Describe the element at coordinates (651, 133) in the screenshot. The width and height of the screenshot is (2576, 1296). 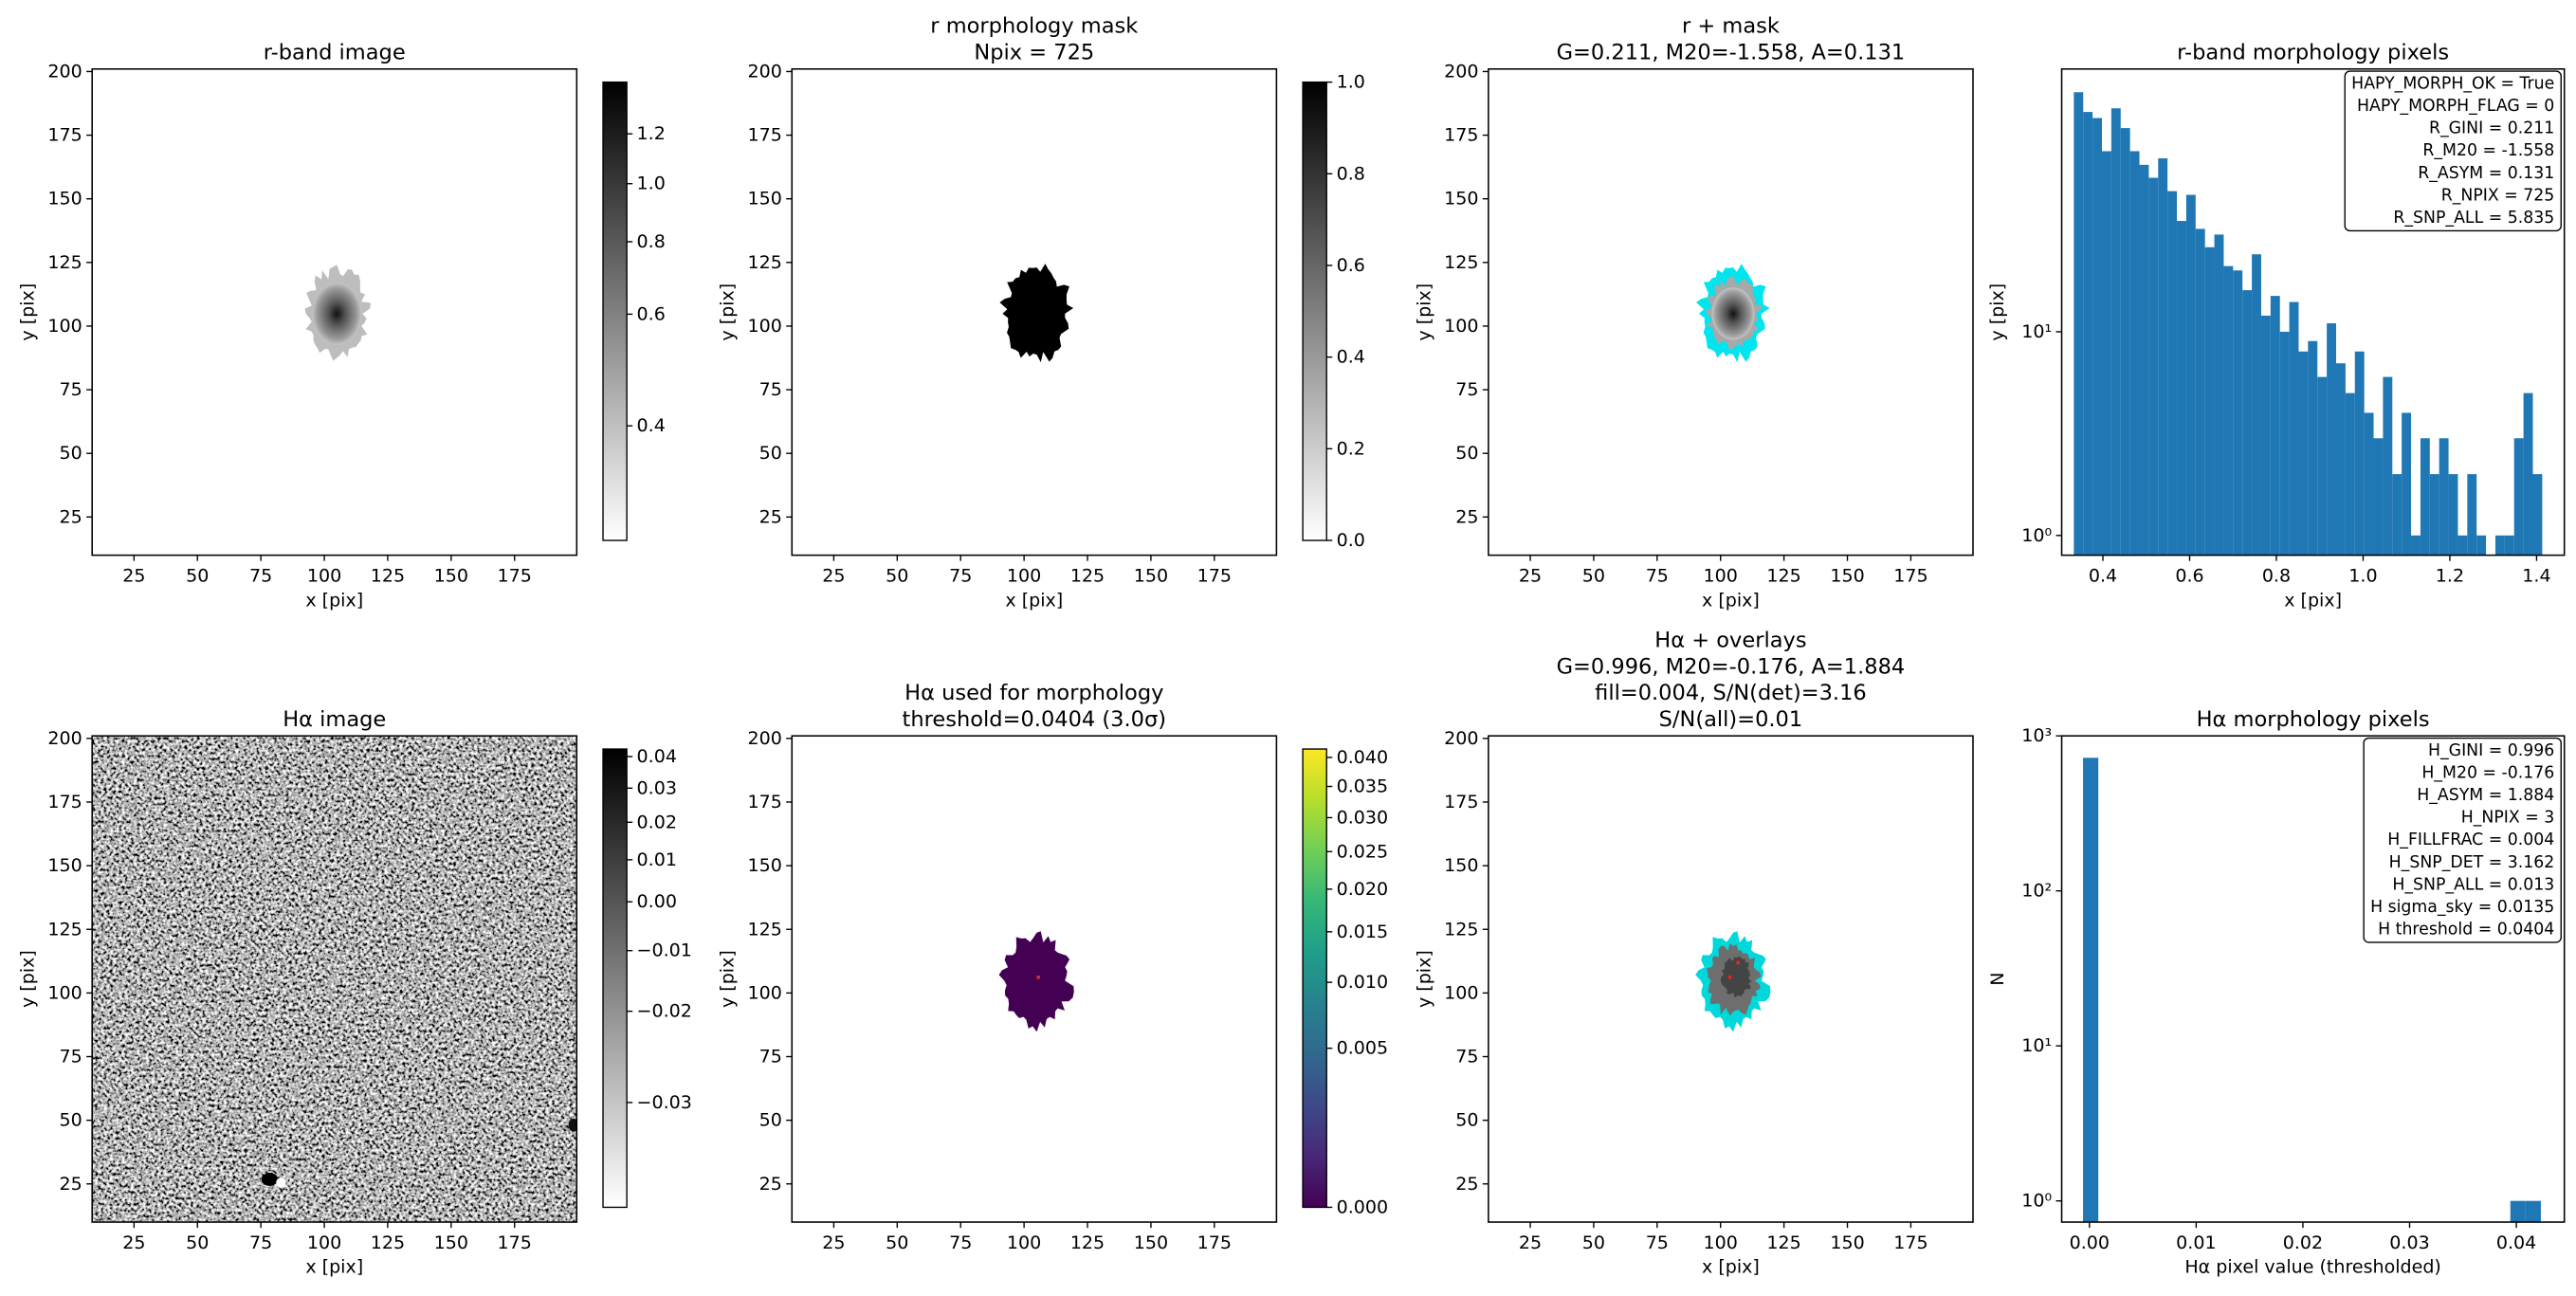
I see `colorbar-tick-label: 1.2` at that location.